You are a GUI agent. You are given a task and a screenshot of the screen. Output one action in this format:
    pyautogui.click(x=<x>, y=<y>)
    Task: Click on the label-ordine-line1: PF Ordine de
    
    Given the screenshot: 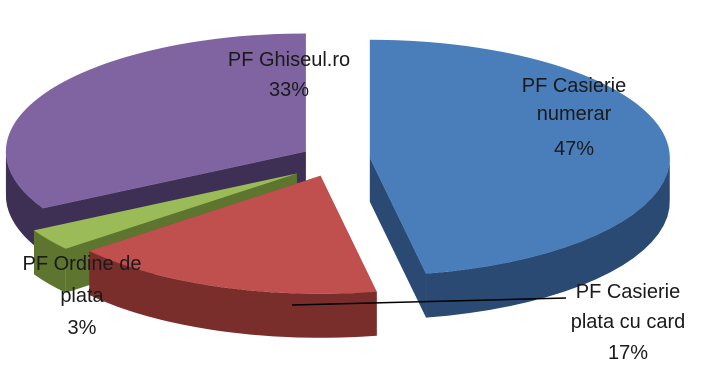 What is the action you would take?
    pyautogui.click(x=82, y=264)
    